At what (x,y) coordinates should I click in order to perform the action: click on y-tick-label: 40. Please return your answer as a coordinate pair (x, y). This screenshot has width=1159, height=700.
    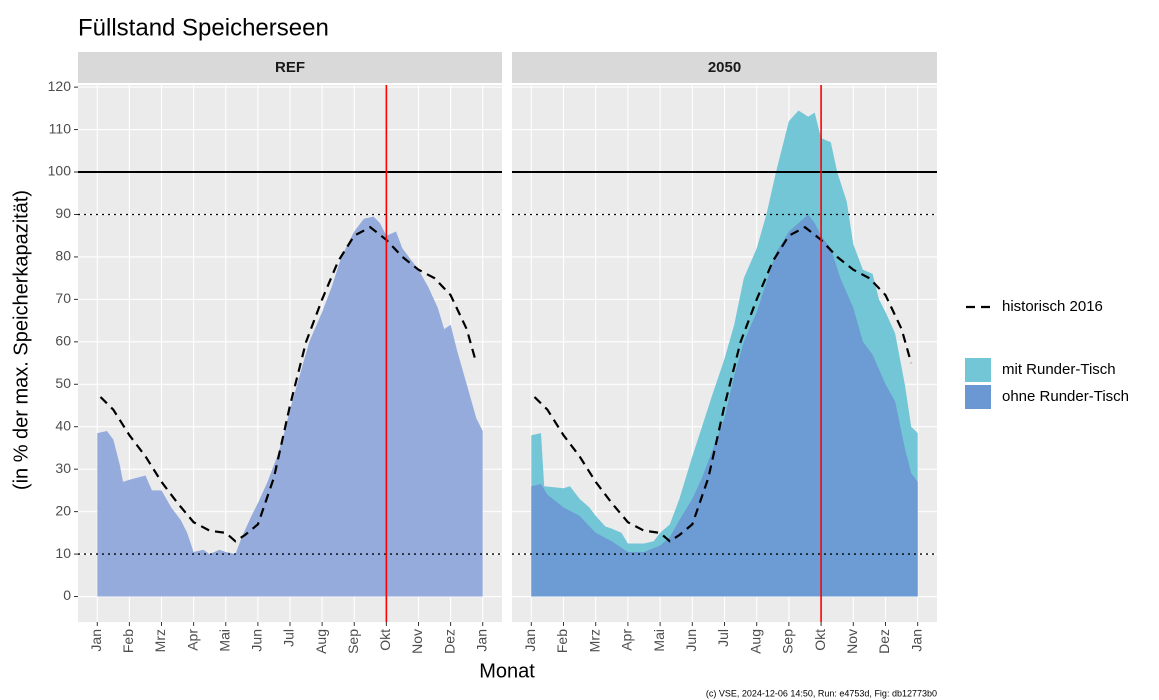
    Looking at the image, I should click on (63, 425).